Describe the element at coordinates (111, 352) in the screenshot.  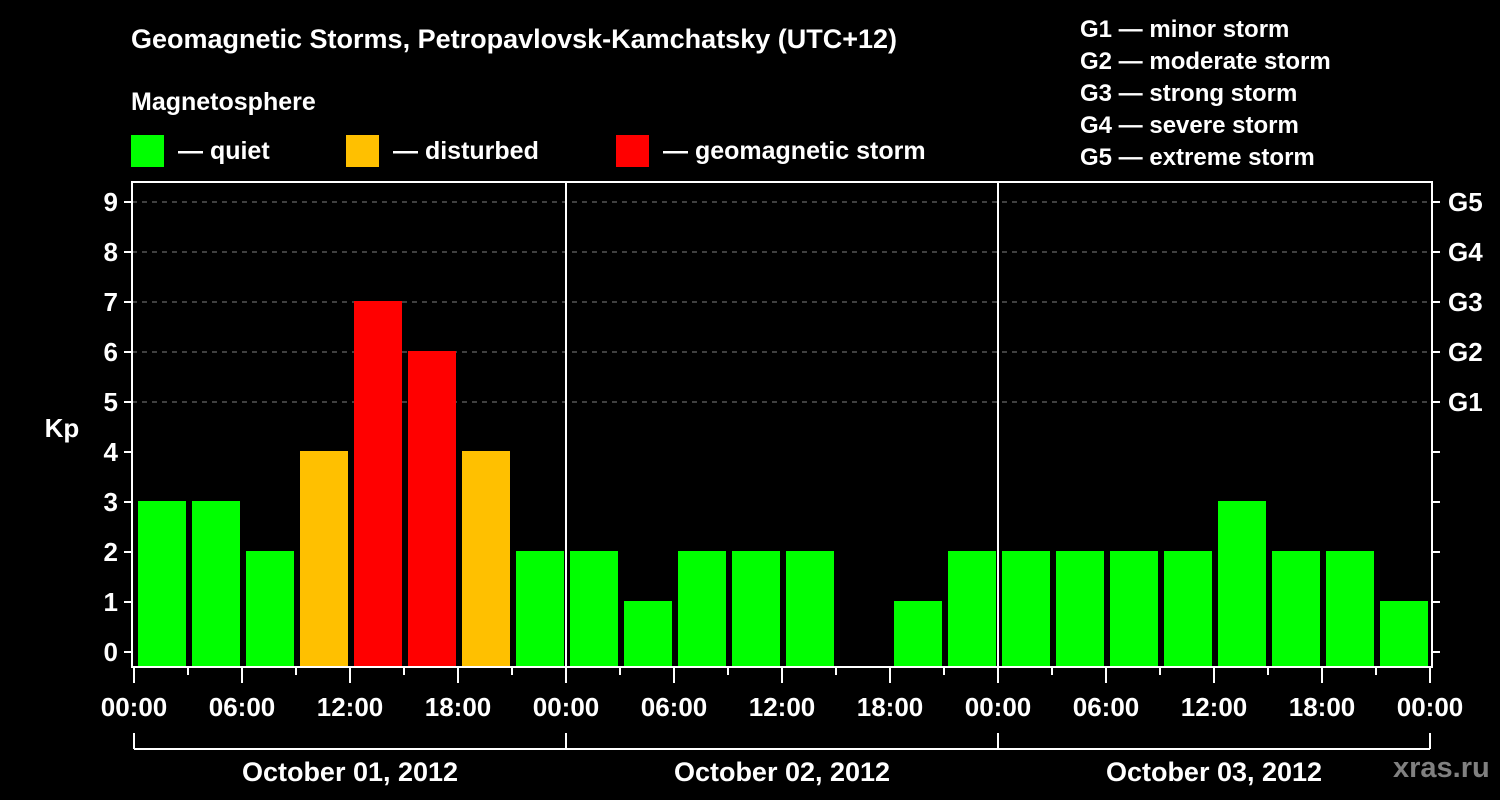
I see `y-tick-label: 6` at that location.